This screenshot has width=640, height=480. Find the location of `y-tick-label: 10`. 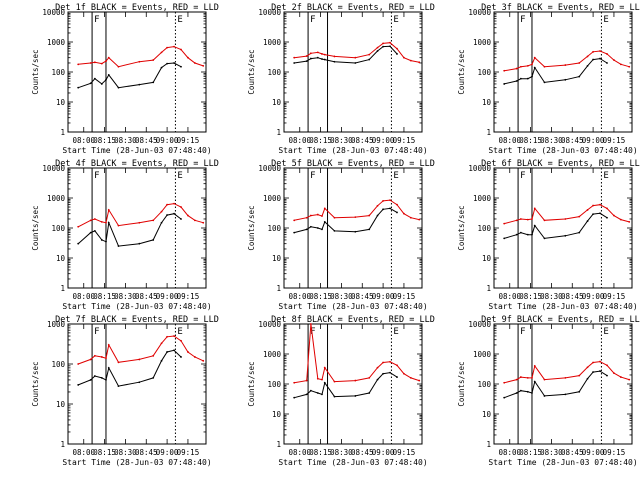

y-tick-label: 10 is located at coordinates (277, 102).